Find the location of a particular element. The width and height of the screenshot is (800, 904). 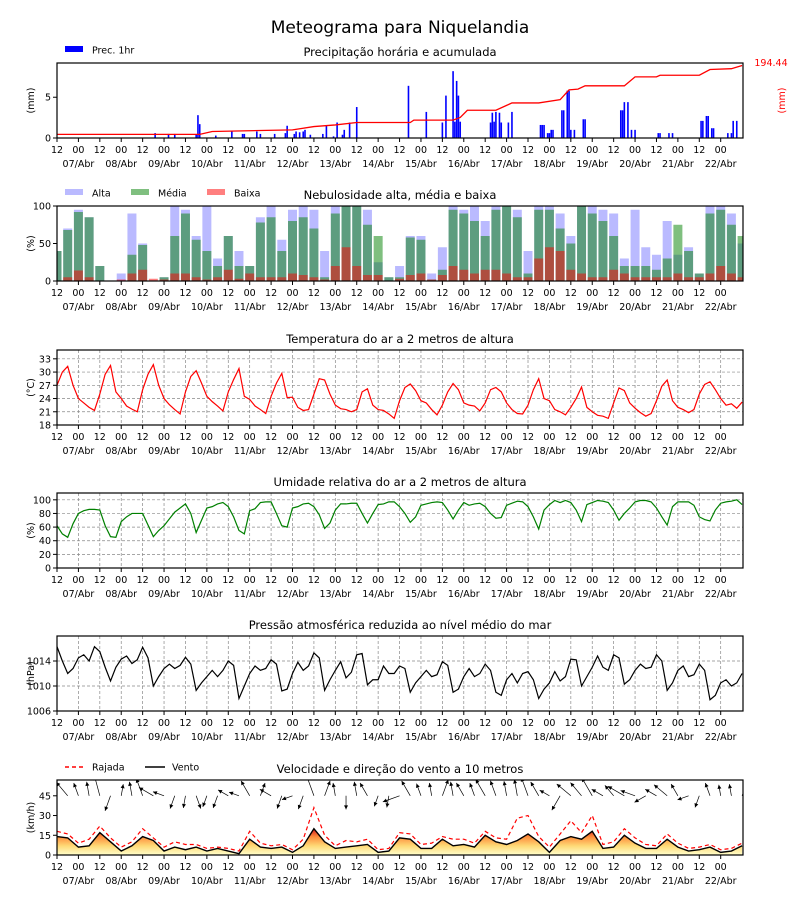

legend-label: Alta is located at coordinates (101, 194).